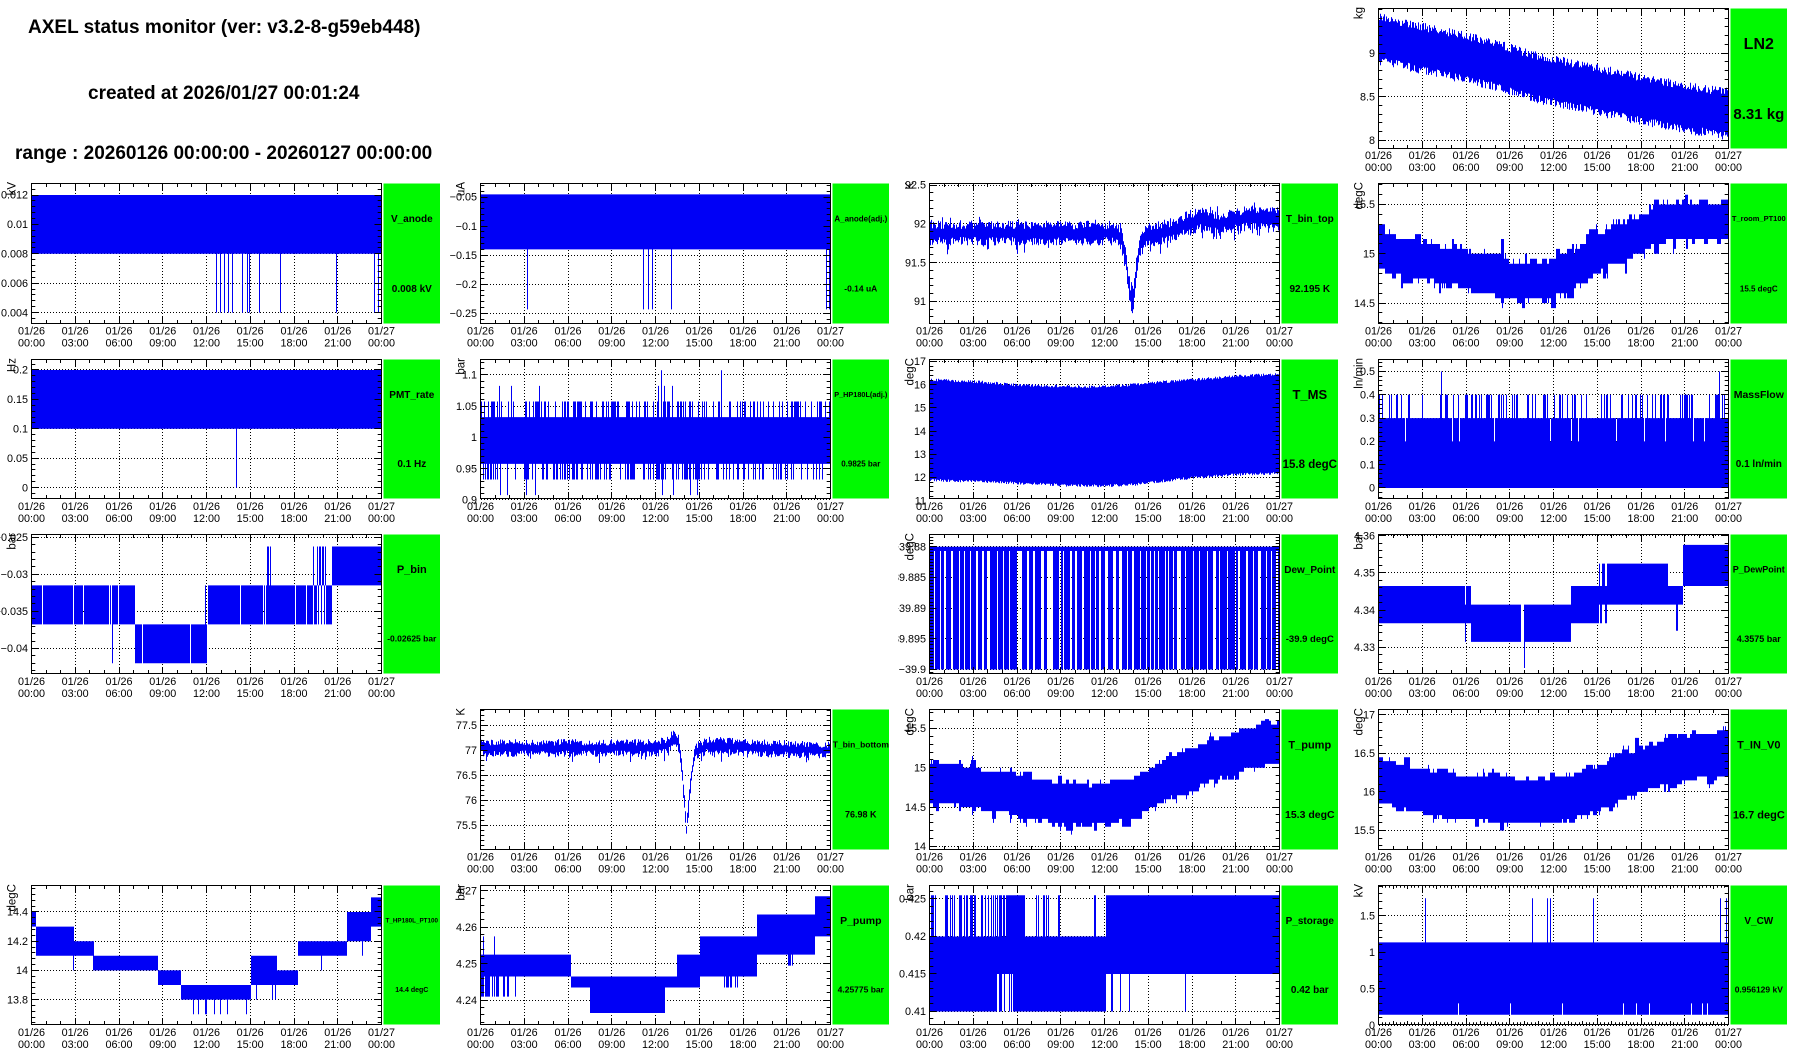 The width and height of the screenshot is (1796, 1052). What do you see at coordinates (1364, 574) in the screenshot?
I see `svg-text: 4.35` at bounding box center [1364, 574].